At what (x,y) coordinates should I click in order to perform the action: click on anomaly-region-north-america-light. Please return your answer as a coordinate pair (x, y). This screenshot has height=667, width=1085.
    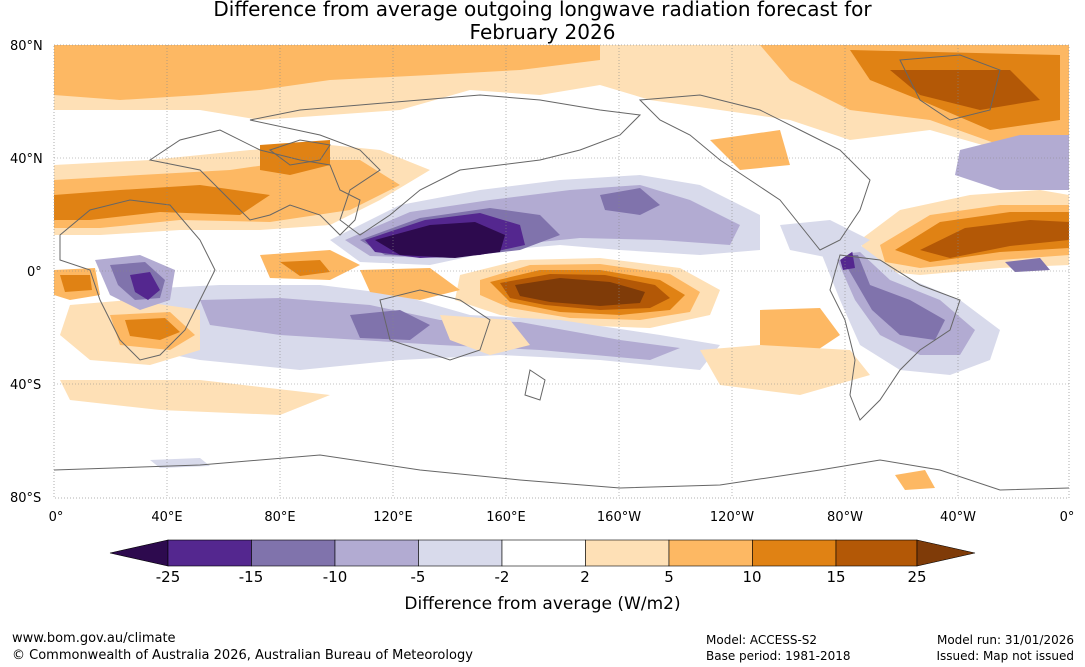
    Looking at the image, I should click on (1012, 162).